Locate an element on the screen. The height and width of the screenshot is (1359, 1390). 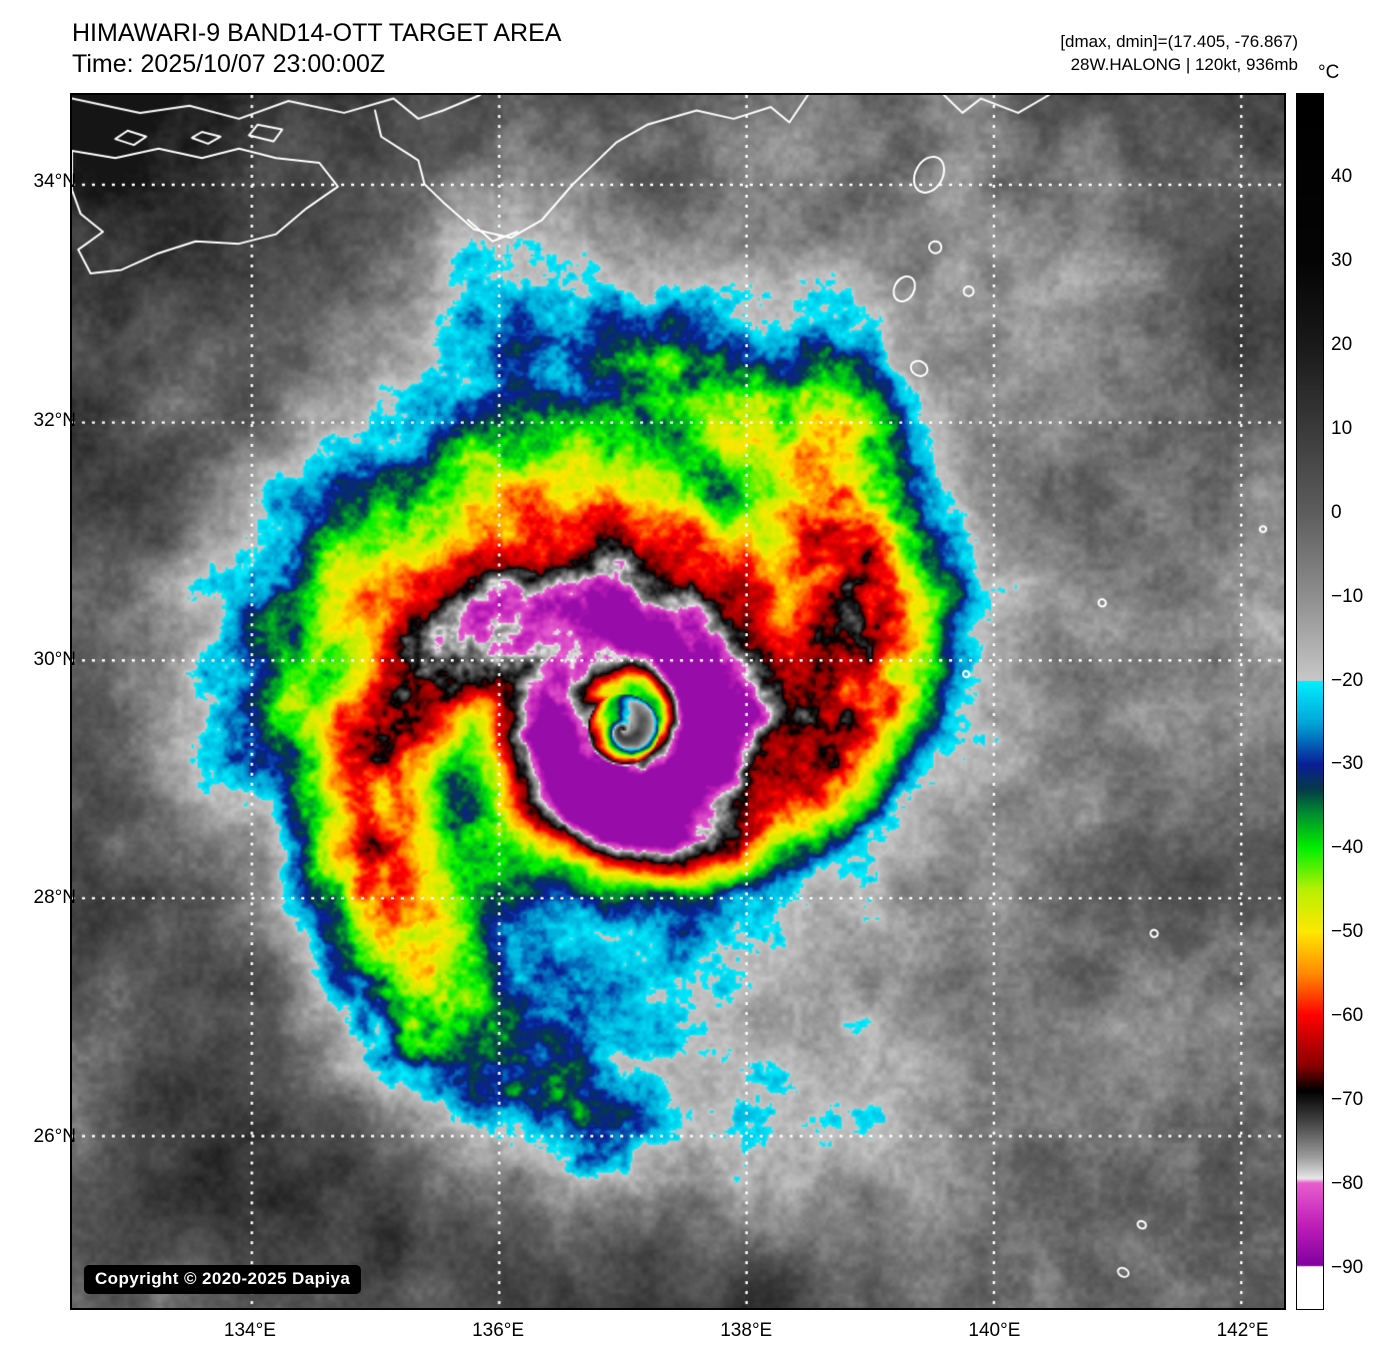
colorbar-tick--10: −10 is located at coordinates (1347, 596).